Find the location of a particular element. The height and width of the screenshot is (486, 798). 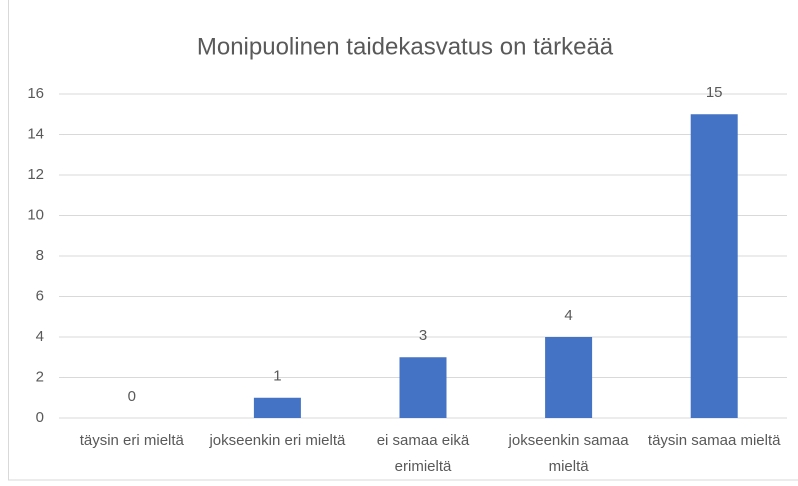

x-tick-label: jokseenkin samaa mieltä is located at coordinates (568, 453).